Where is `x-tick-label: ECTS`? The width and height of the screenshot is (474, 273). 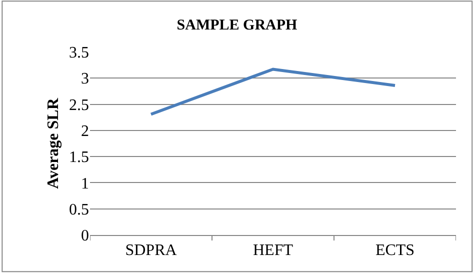 x-tick-label: ECTS is located at coordinates (395, 251).